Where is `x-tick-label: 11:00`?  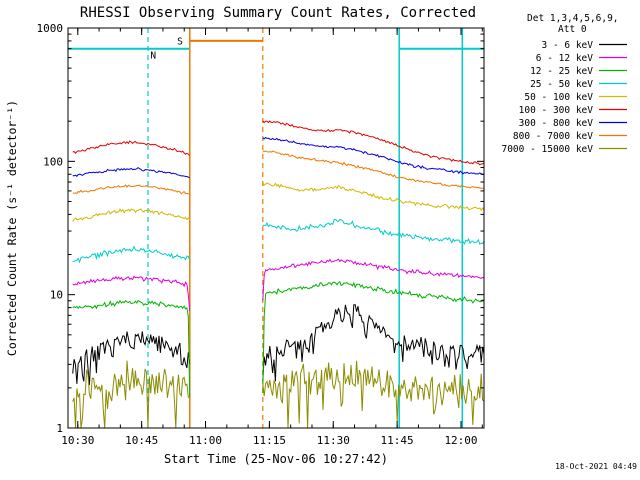
x-tick-label: 11:00 is located at coordinates (205, 440).